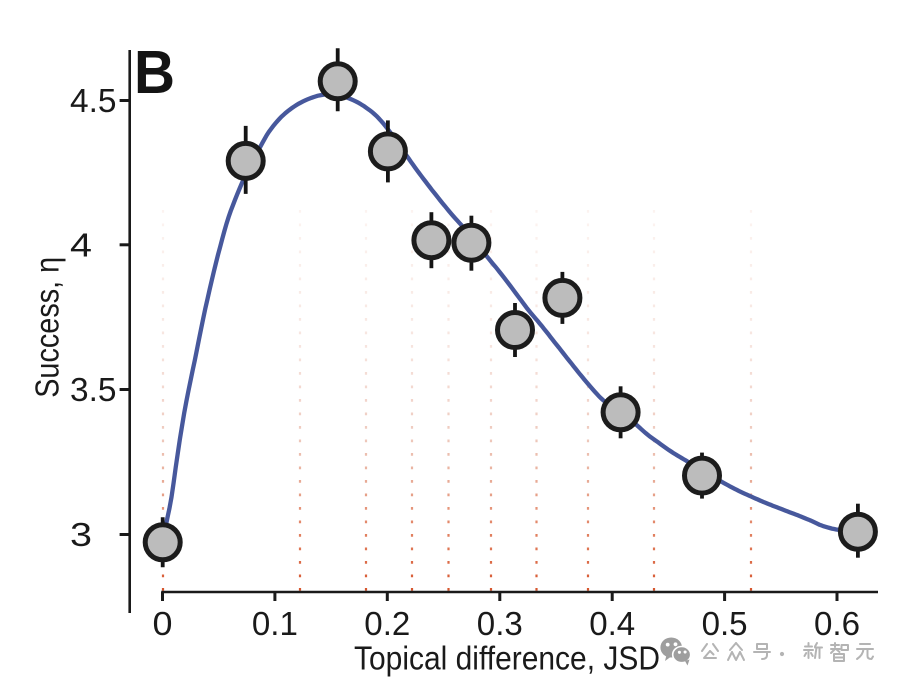 The image size is (902, 686). What do you see at coordinates (47, 327) in the screenshot?
I see `svg-text: Success, η` at bounding box center [47, 327].